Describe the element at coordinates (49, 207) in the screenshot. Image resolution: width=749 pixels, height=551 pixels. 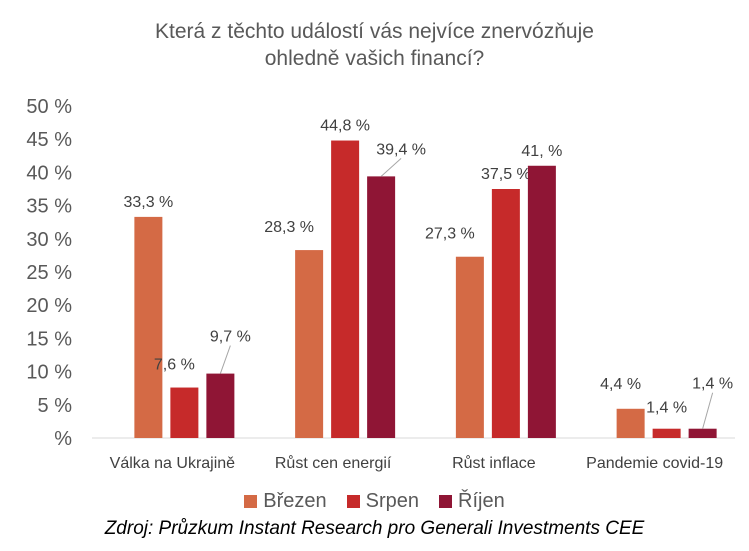
I see `y-tick-label: 35 %` at that location.